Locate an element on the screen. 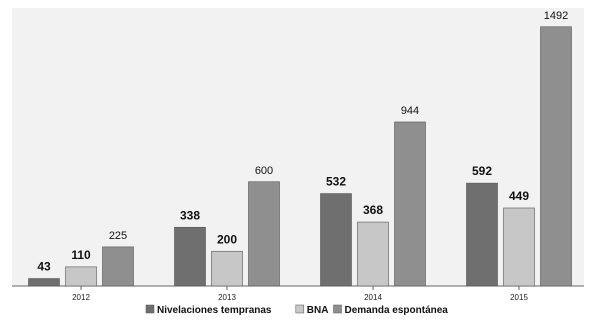  bar-nivelaciones-tempranas-2012 is located at coordinates (44, 282).